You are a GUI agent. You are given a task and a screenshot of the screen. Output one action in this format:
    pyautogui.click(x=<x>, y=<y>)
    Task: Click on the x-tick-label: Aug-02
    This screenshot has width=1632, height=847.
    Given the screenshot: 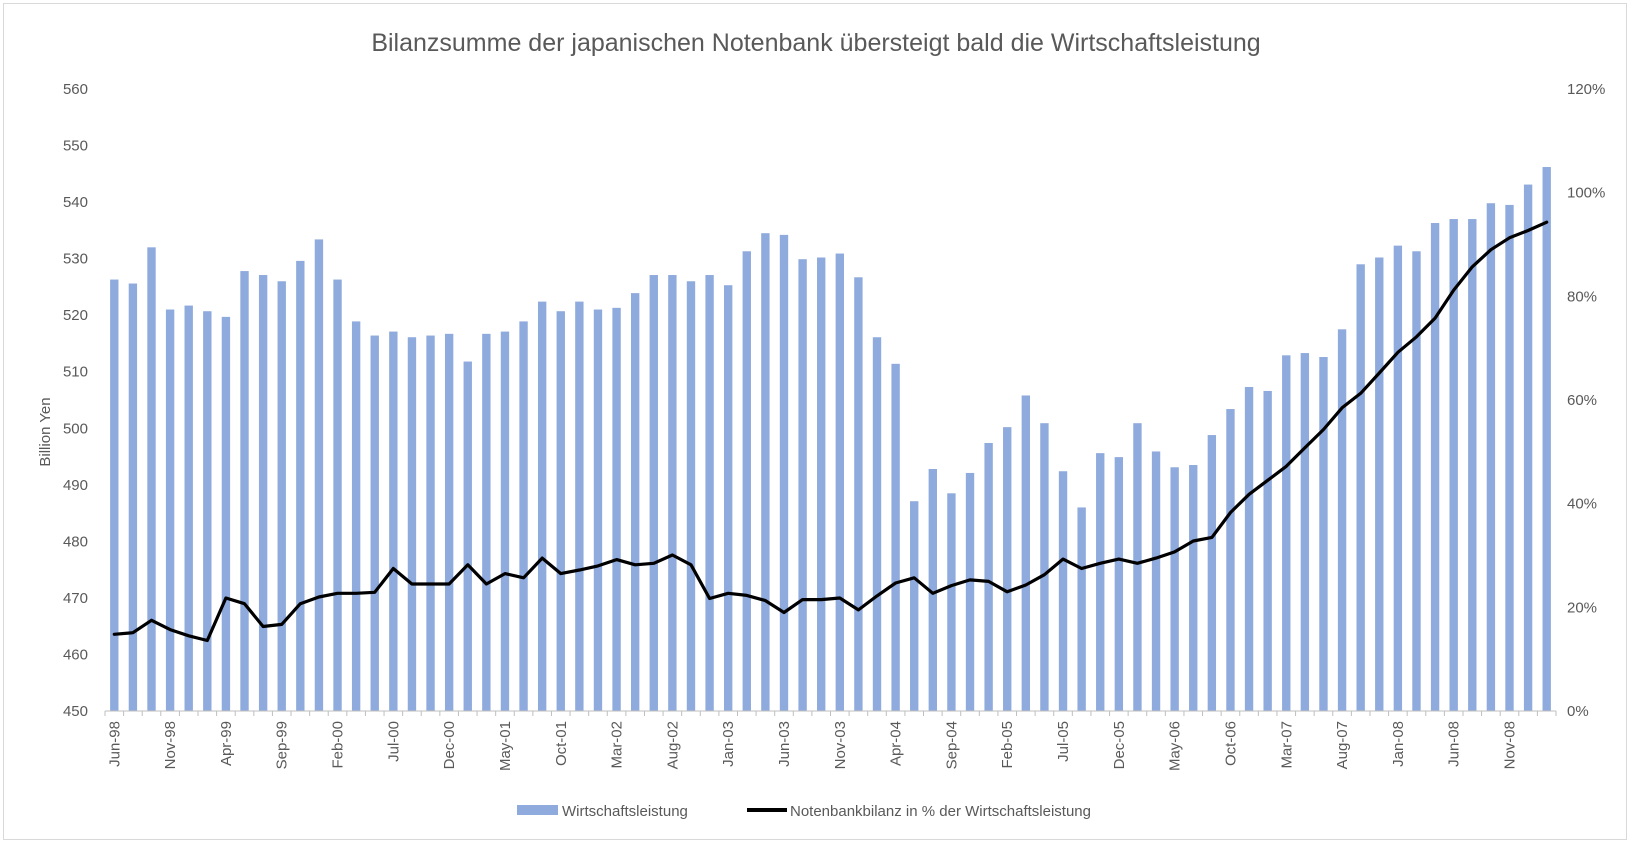 What is the action you would take?
    pyautogui.click(x=672, y=745)
    